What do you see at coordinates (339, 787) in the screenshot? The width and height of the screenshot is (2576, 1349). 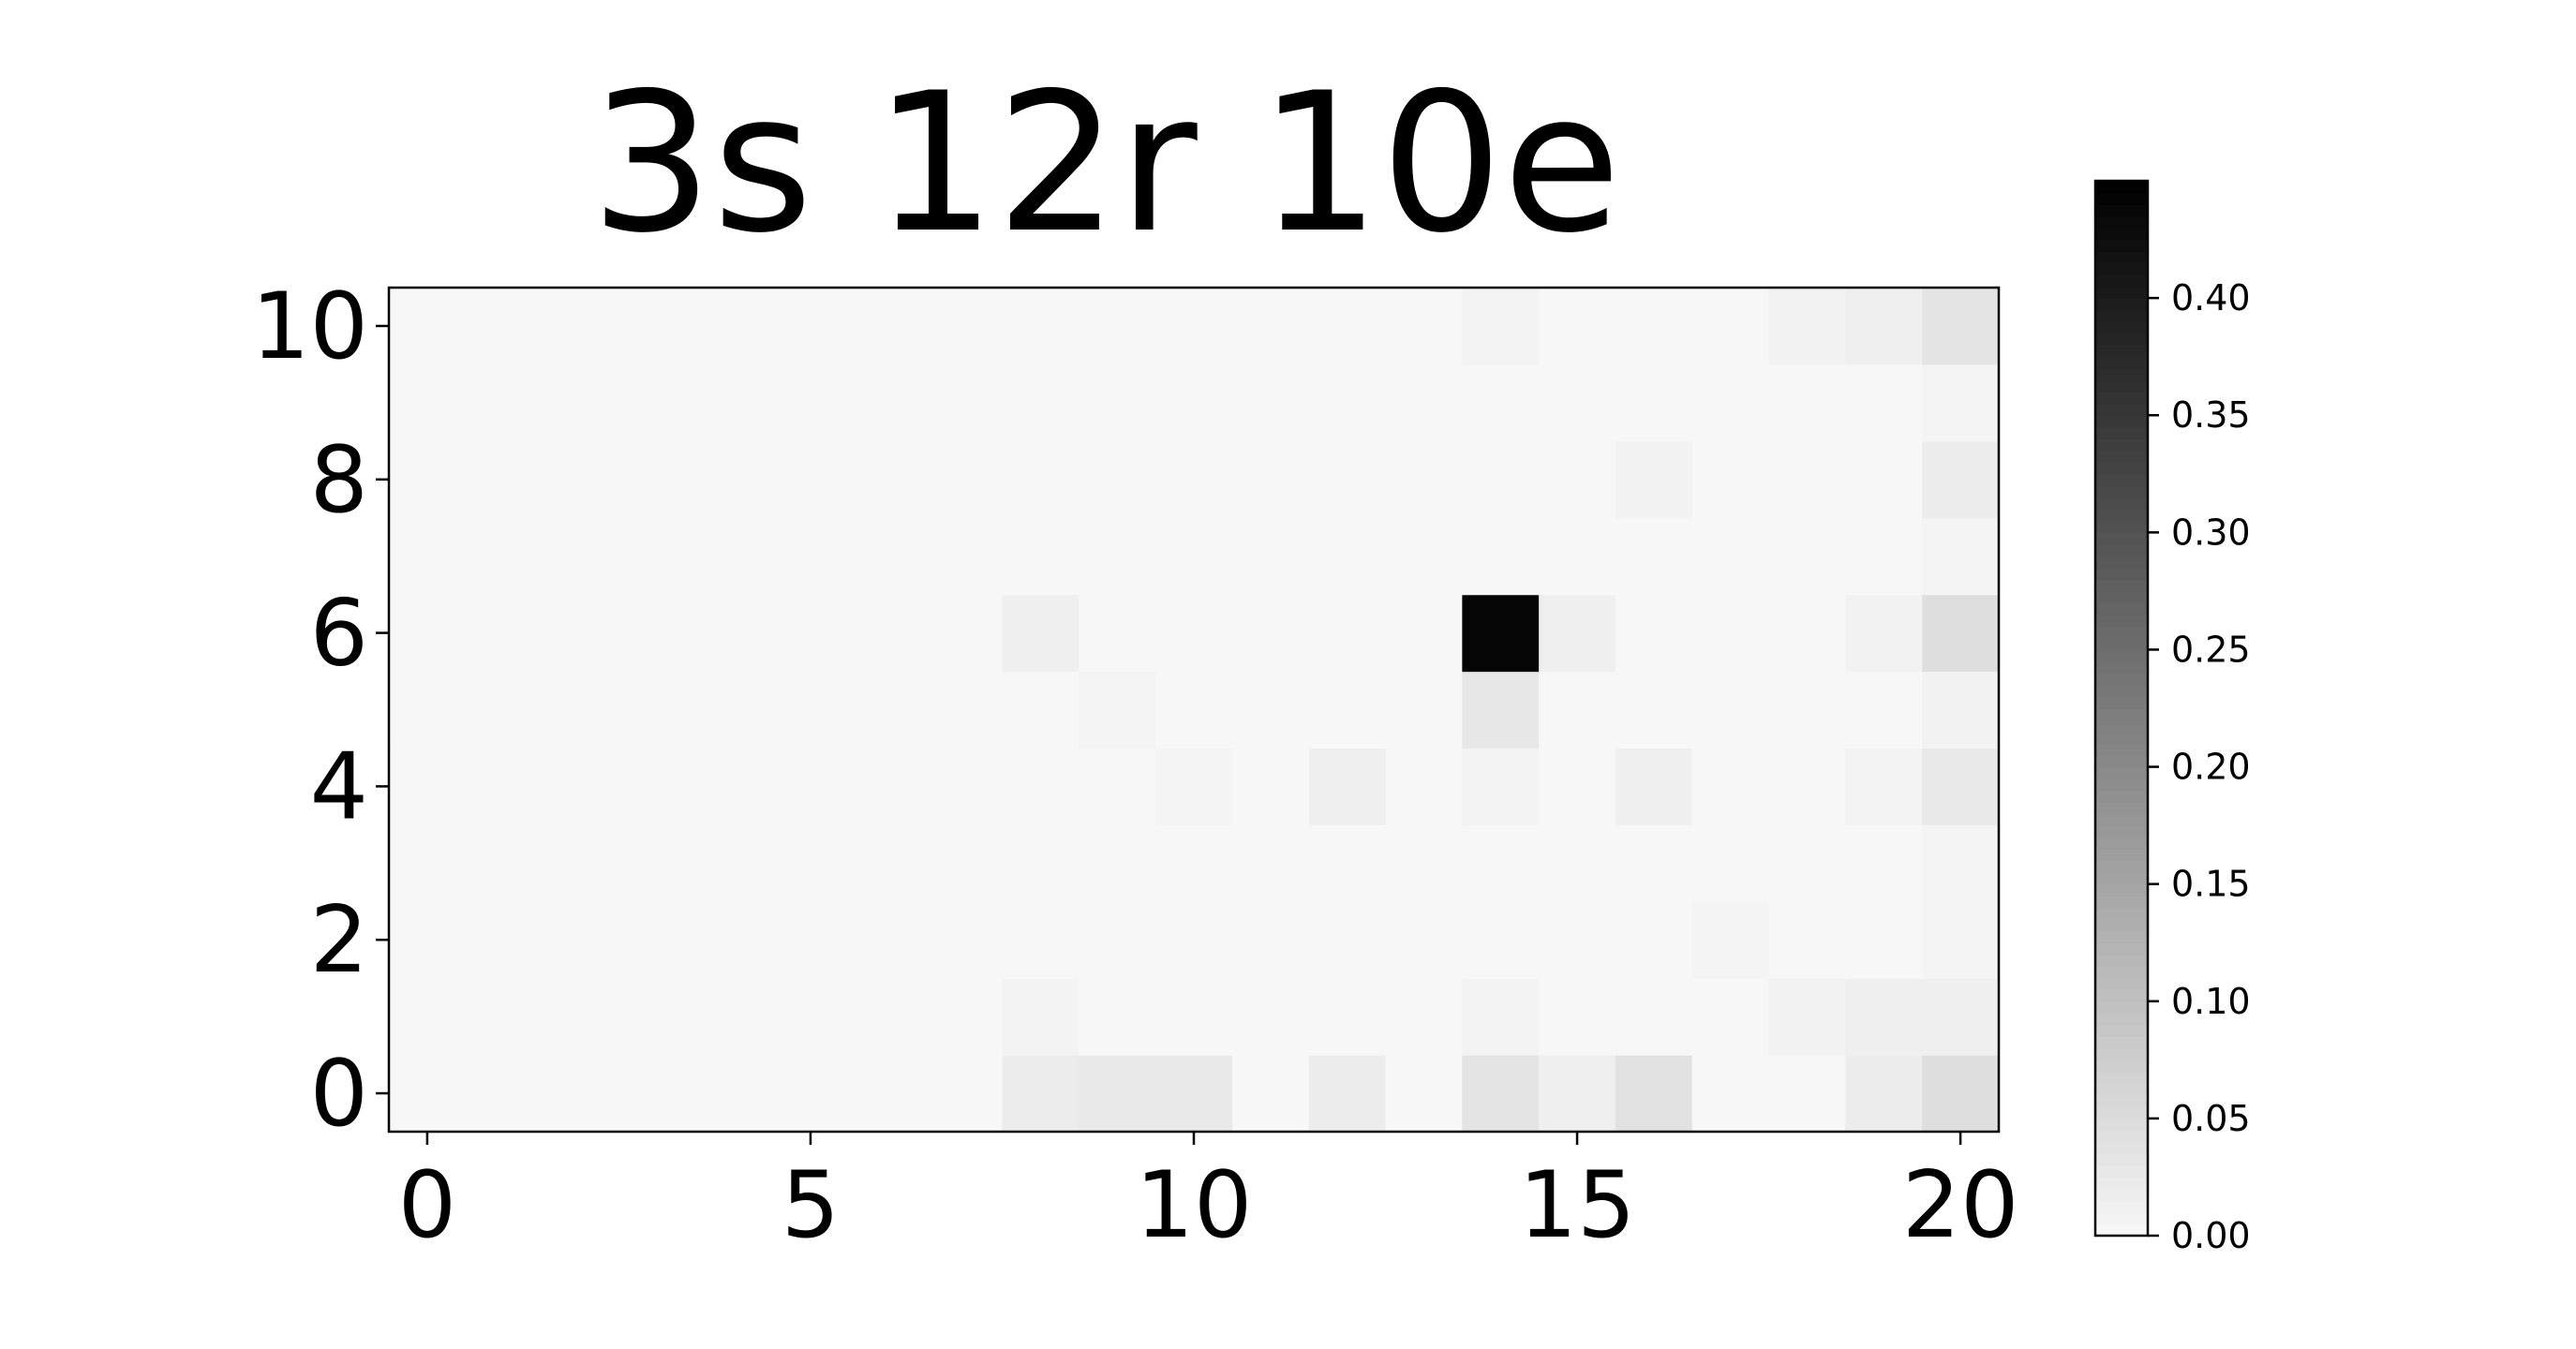 I see `y-tick-label: 4` at bounding box center [339, 787].